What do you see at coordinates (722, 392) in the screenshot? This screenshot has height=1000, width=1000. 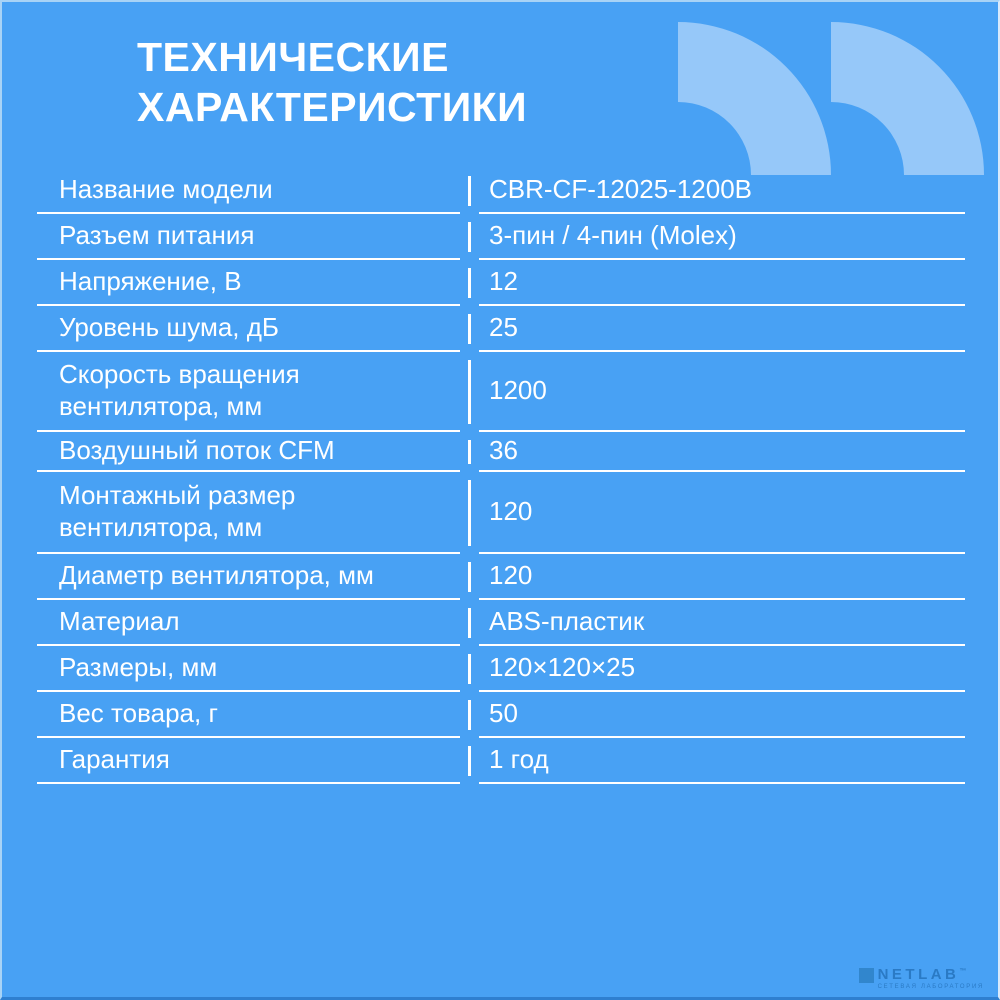 I see `spec-value-cell: 1200` at bounding box center [722, 392].